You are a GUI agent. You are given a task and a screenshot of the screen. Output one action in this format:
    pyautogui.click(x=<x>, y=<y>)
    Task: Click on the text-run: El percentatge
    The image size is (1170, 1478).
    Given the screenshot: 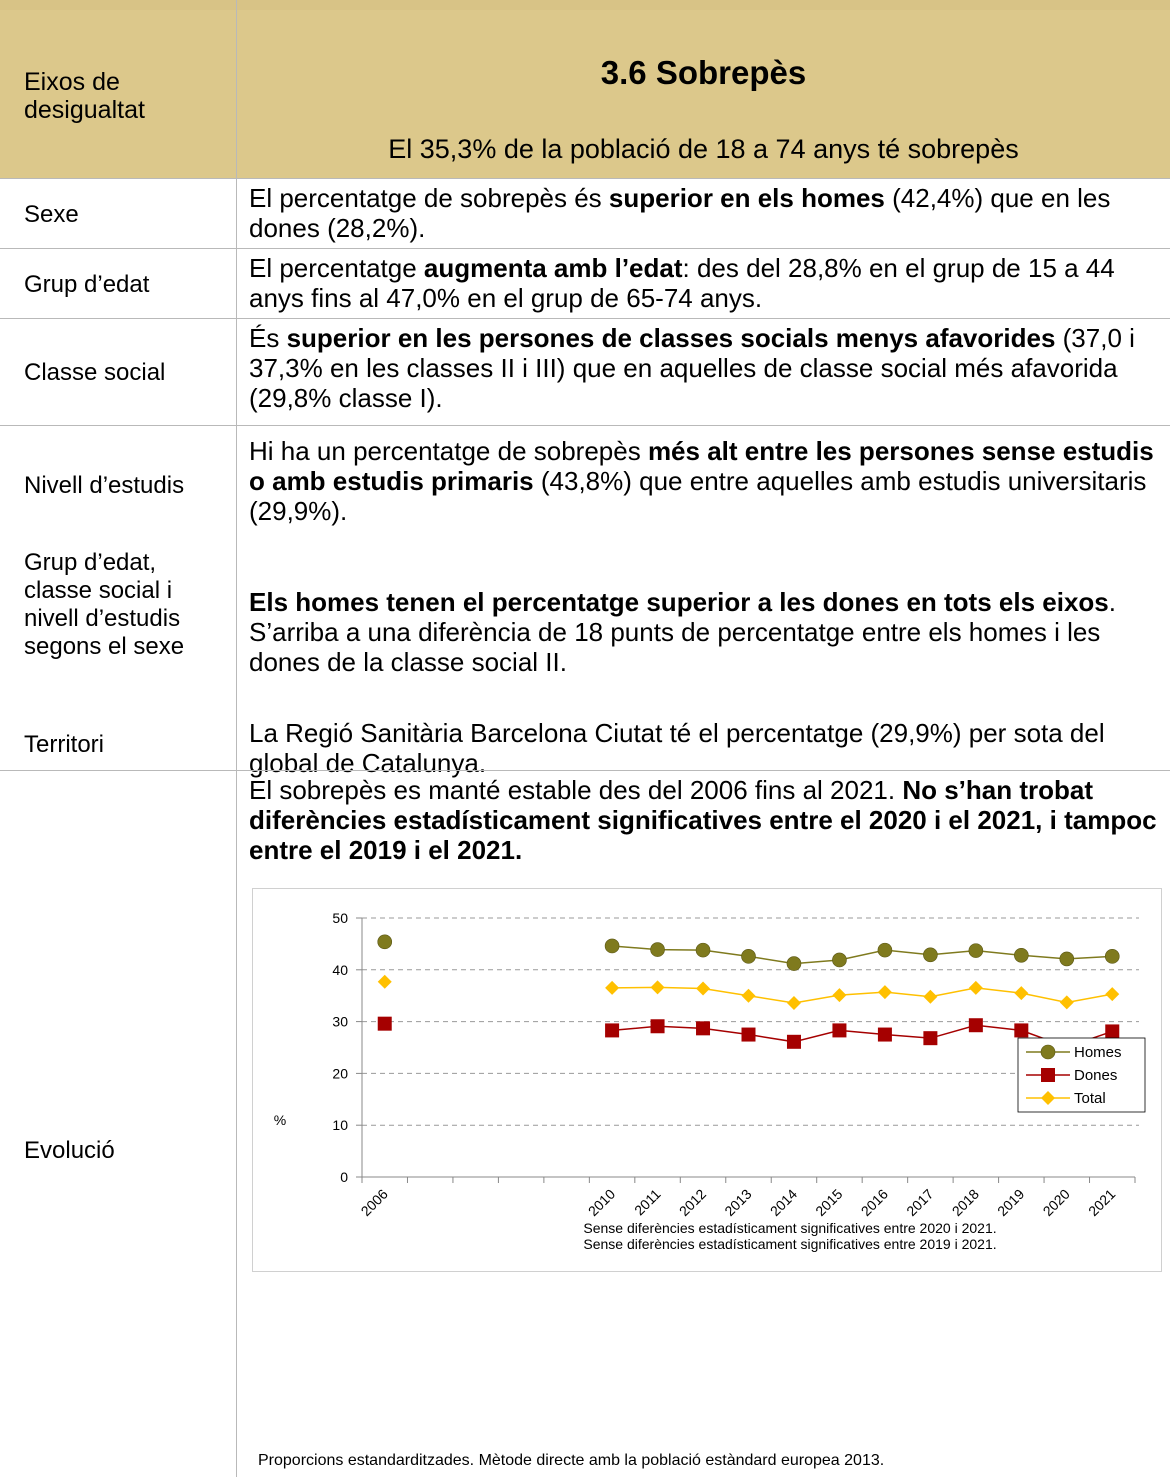 What is the action you would take?
    pyautogui.click(x=336, y=268)
    